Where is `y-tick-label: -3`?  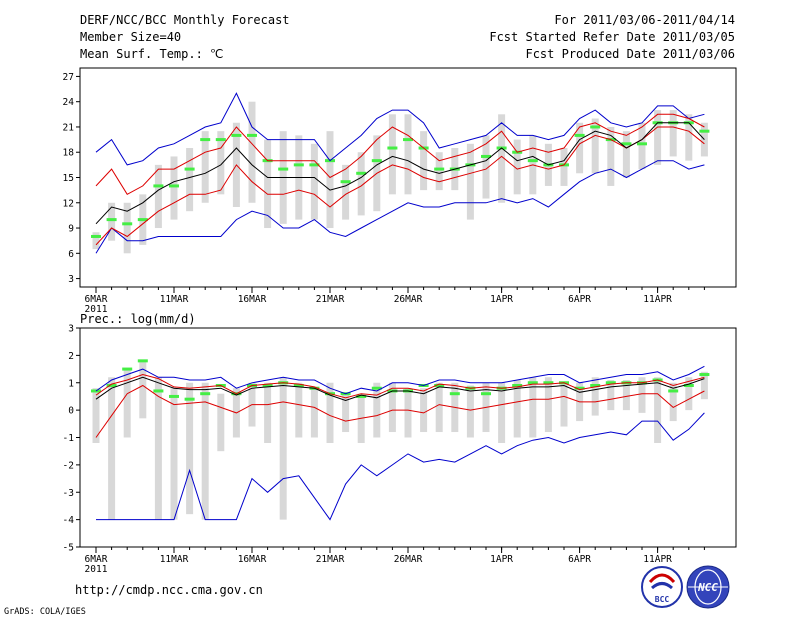
y-tick-label: -3 is located at coordinates (68, 493).